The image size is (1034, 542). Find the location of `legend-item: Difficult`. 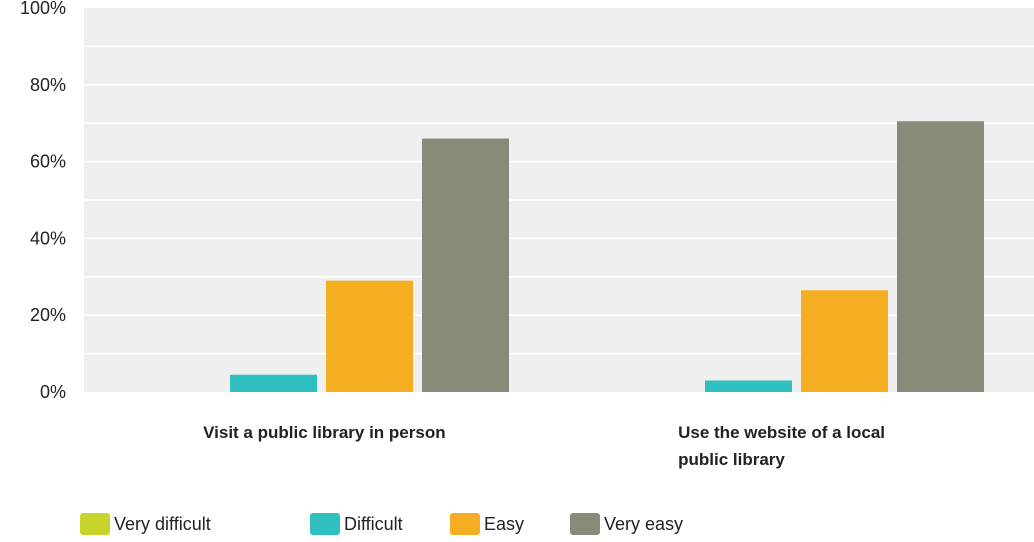

legend-item: Difficult is located at coordinates (380, 524).